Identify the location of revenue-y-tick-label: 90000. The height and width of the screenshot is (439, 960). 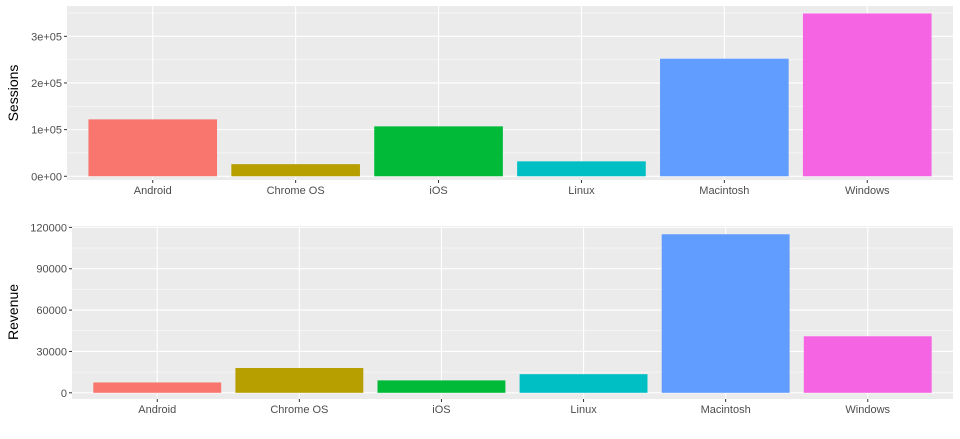
(51, 270).